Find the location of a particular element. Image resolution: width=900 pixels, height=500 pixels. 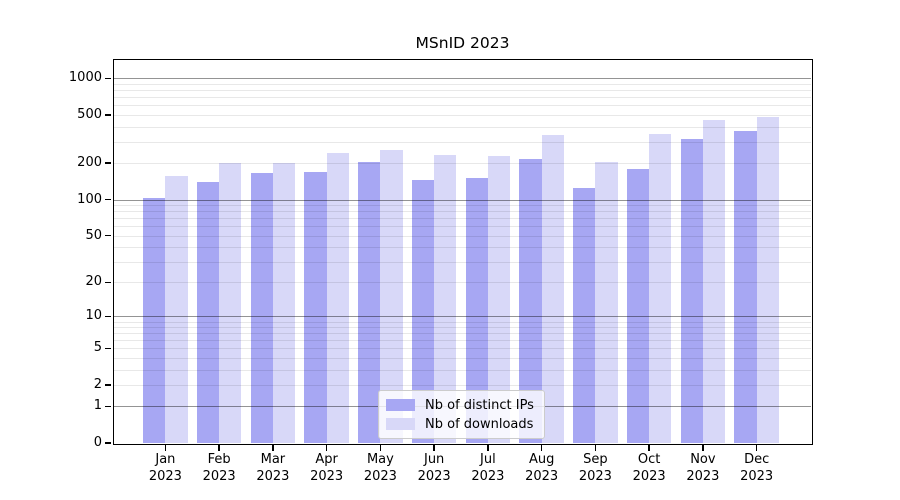

legend-item-downloads: Nb of downloads is located at coordinates (460, 424).